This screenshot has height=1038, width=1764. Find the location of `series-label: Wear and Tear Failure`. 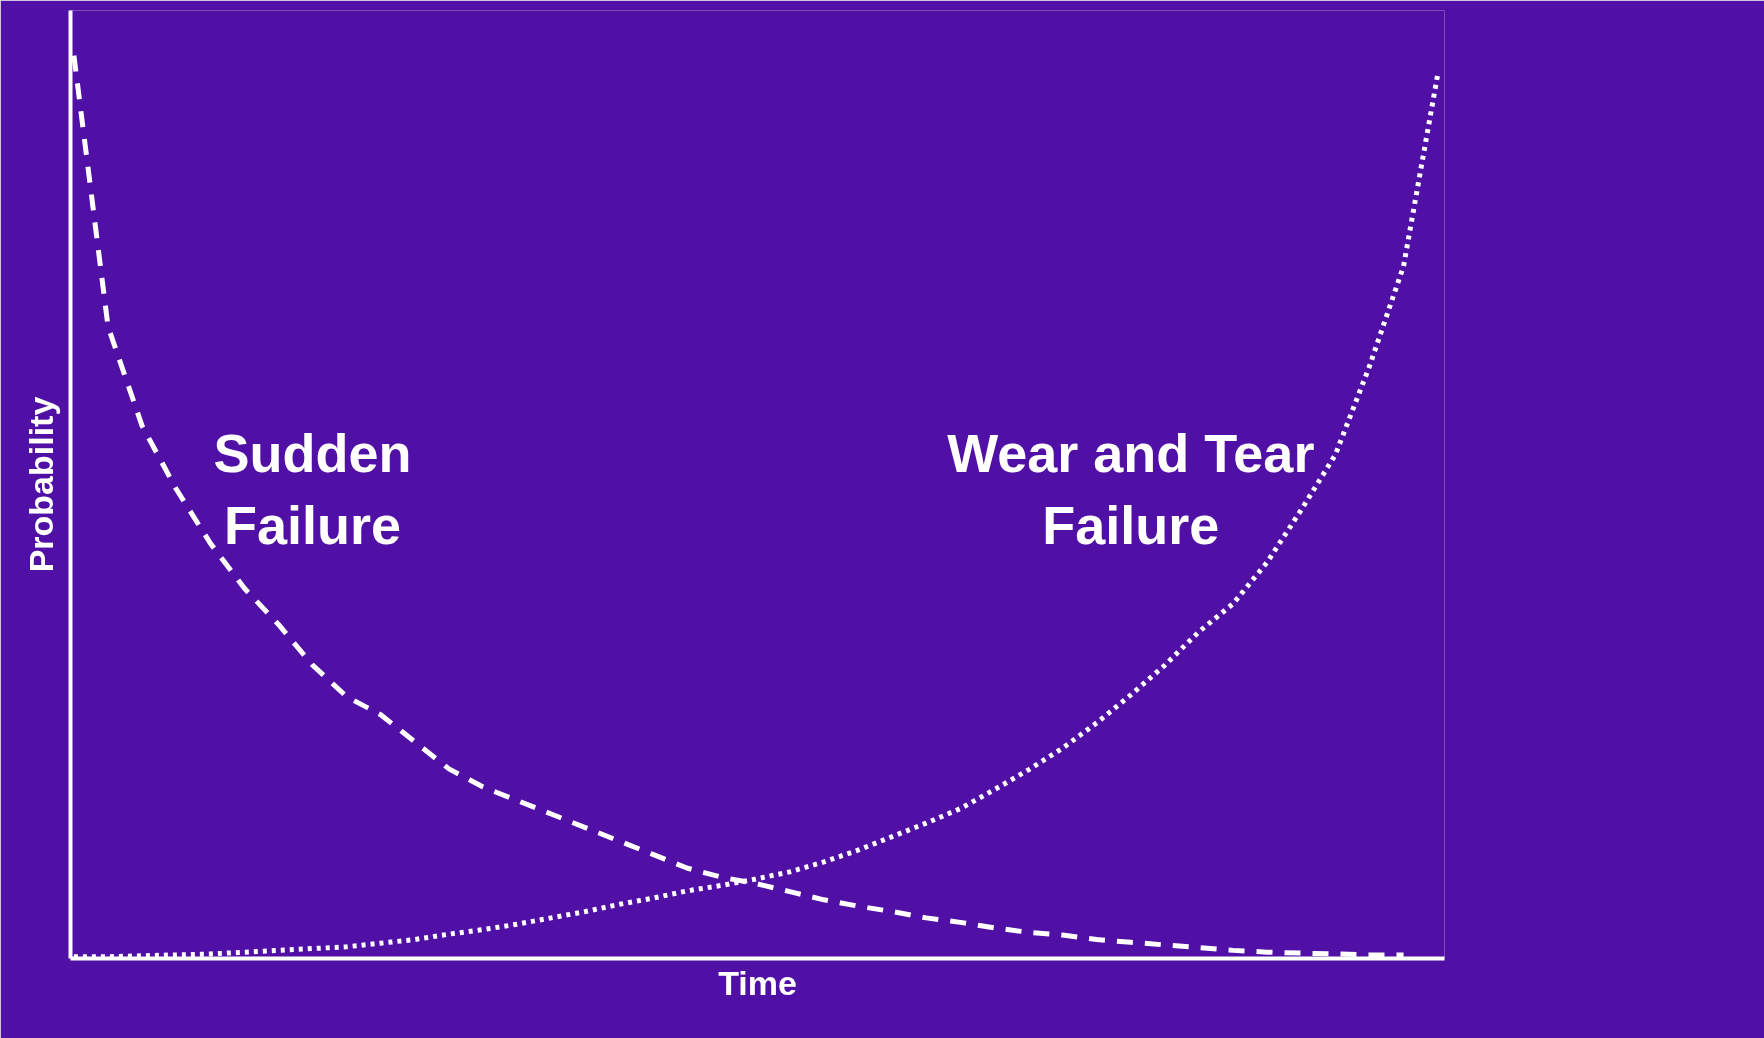

series-label: Wear and Tear Failure is located at coordinates (1131, 489).